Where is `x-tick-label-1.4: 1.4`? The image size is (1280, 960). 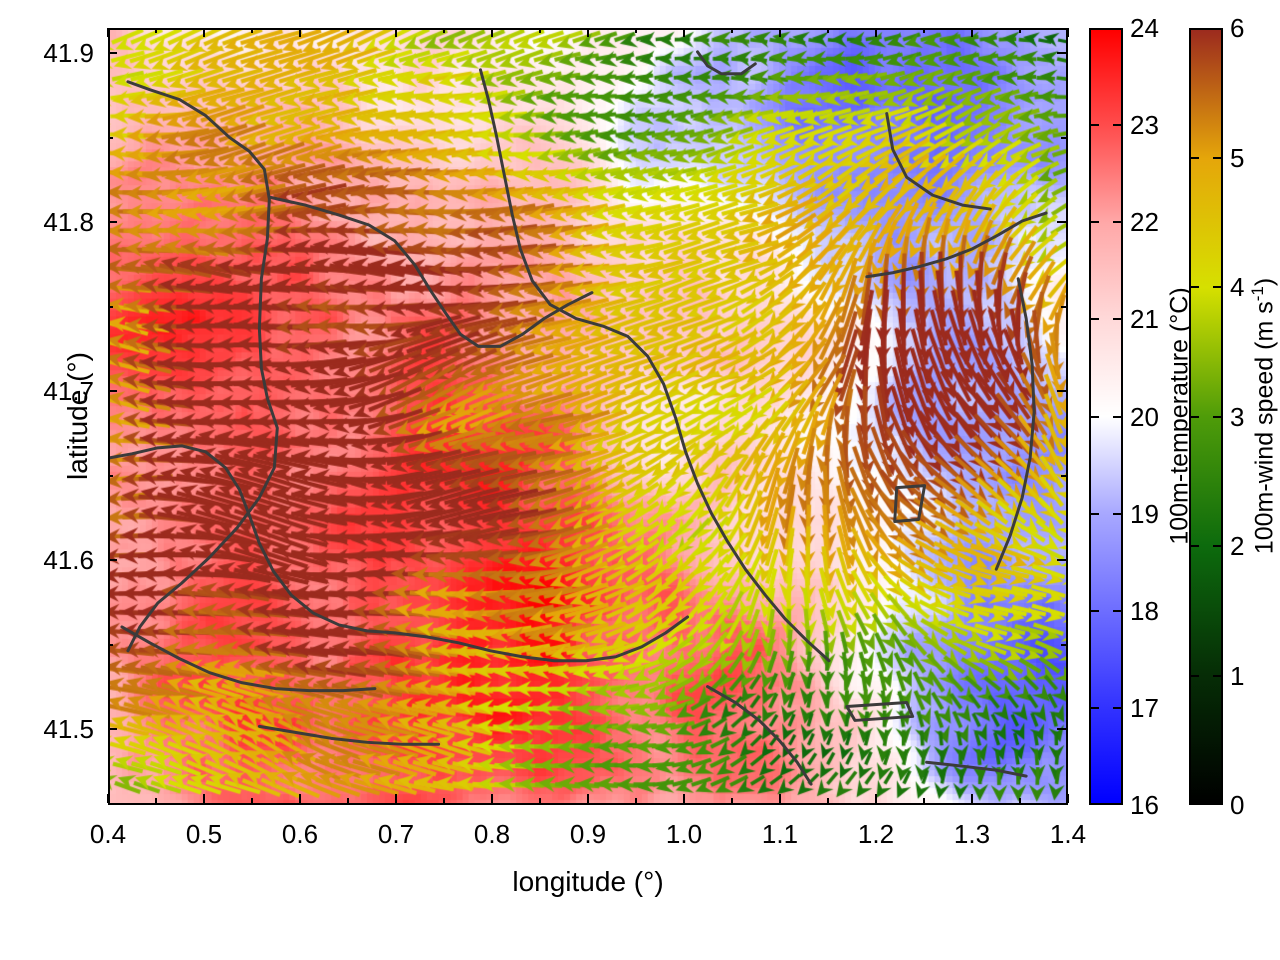
x-tick-label-1.4: 1.4 is located at coordinates (1068, 834).